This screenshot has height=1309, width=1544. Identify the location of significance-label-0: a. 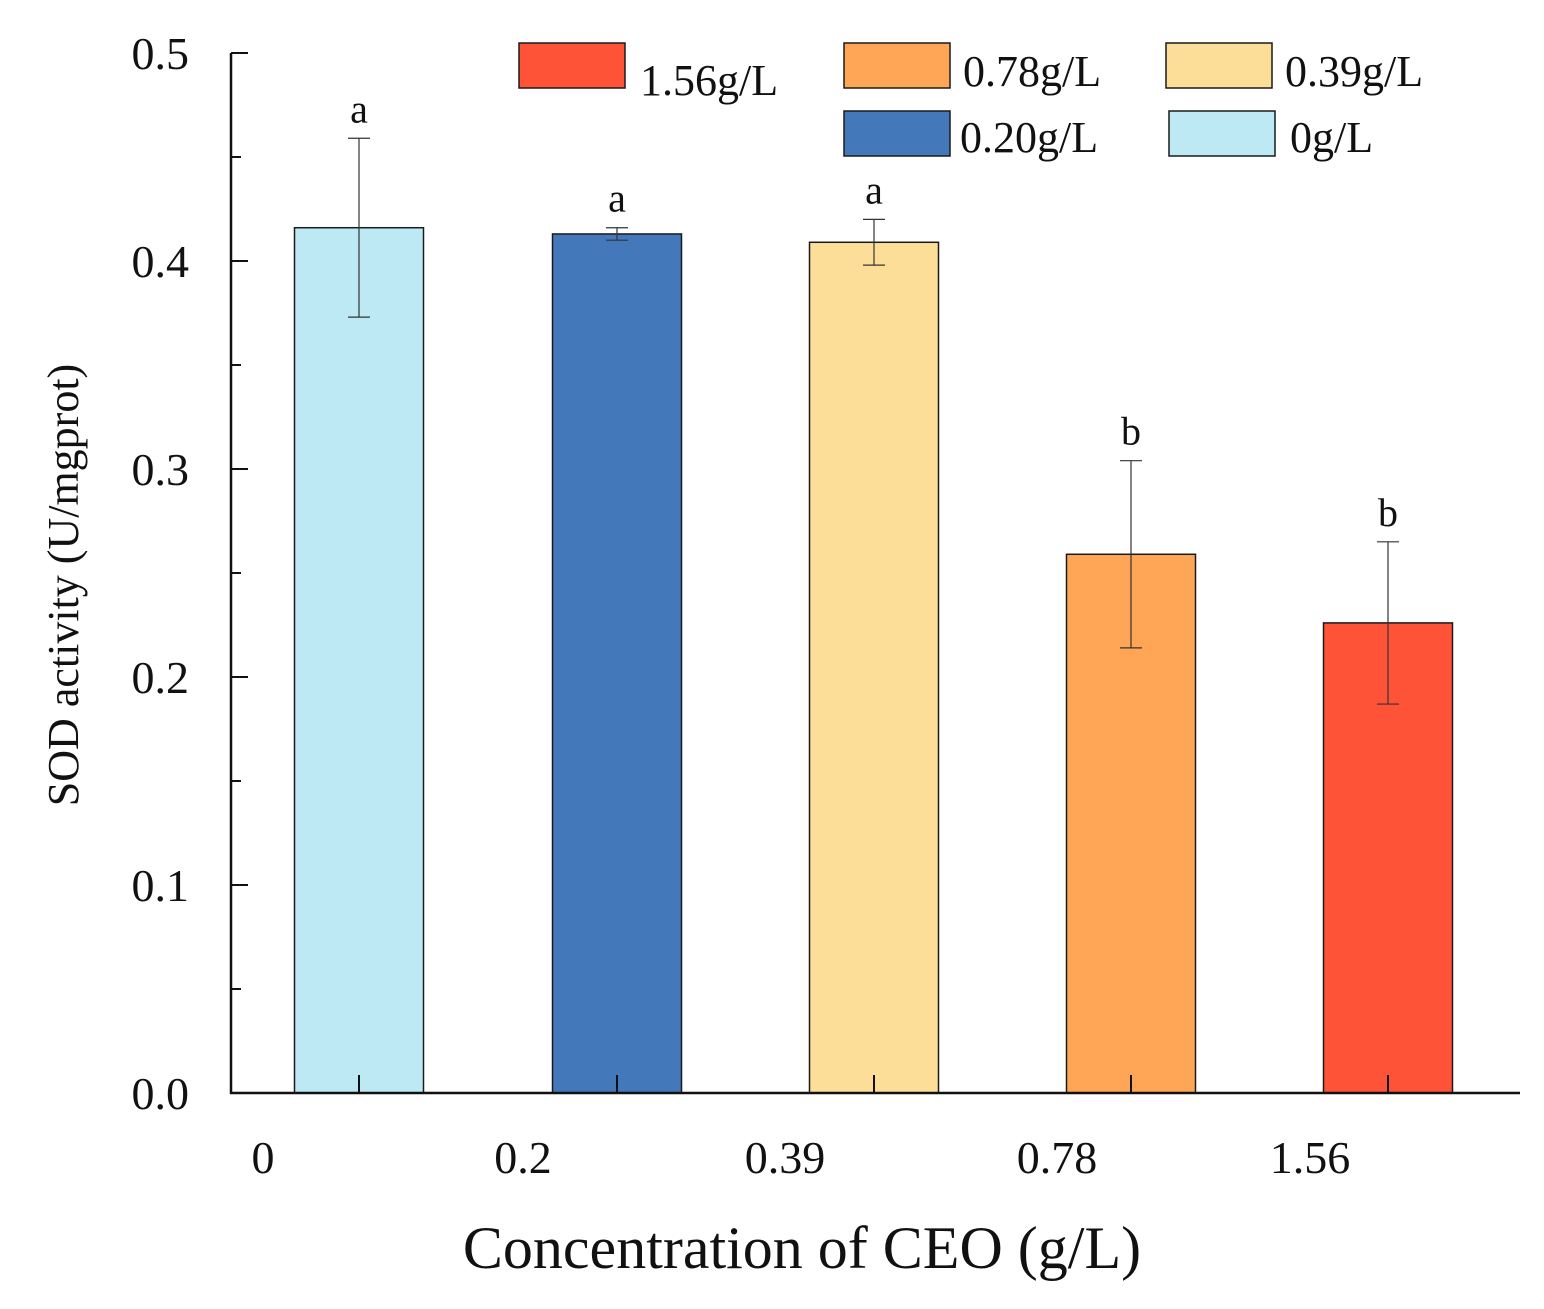
(359, 108).